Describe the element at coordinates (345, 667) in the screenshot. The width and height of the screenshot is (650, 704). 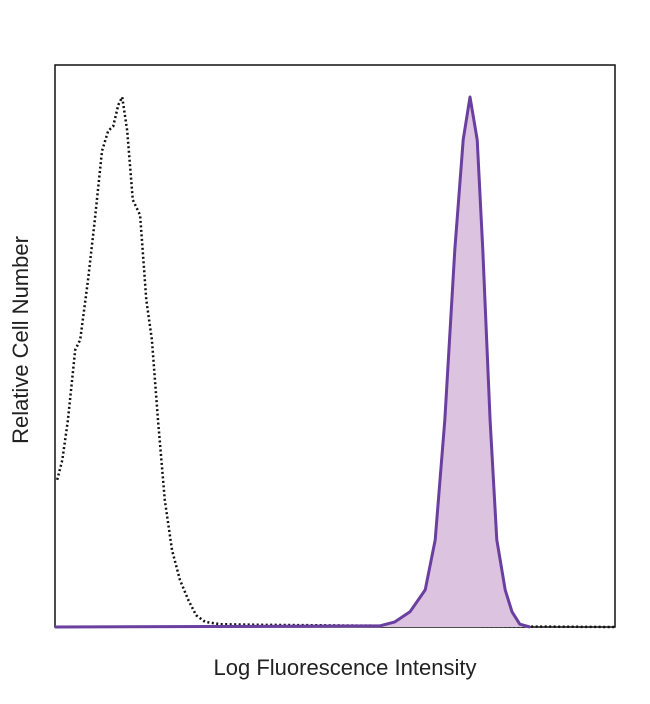
I see `x-axis-label: Log Fluorescence Intensity` at that location.